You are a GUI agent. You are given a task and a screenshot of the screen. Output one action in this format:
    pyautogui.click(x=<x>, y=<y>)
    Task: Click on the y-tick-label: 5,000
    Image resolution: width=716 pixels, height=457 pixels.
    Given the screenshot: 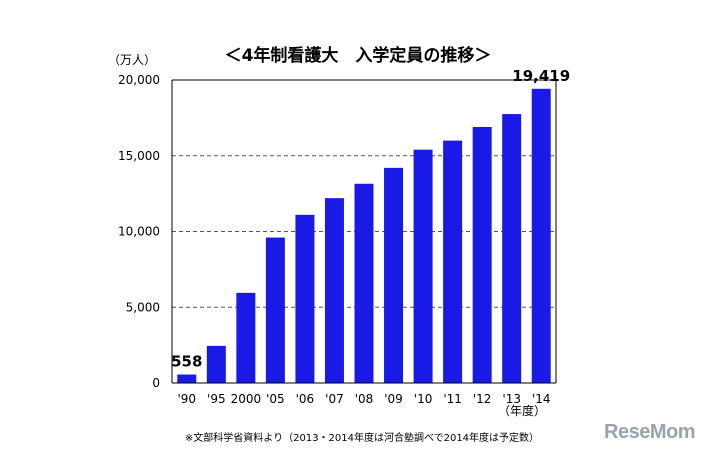 What is the action you would take?
    pyautogui.click(x=143, y=307)
    